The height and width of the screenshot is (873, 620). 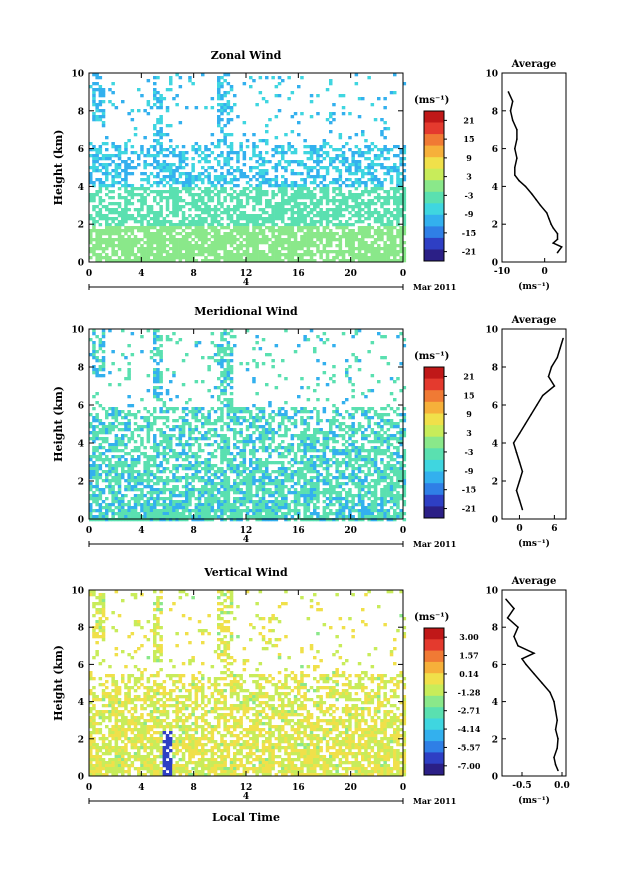 What do you see at coordinates (434, 174) in the screenshot?
I see `colorbar-segment` at bounding box center [434, 174].